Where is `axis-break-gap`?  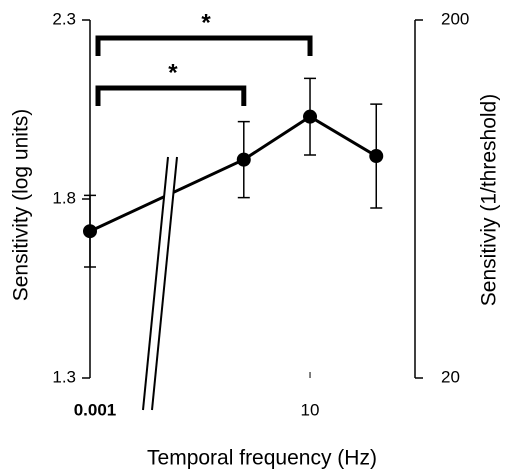 axis-break-gap is located at coordinates (160, 283).